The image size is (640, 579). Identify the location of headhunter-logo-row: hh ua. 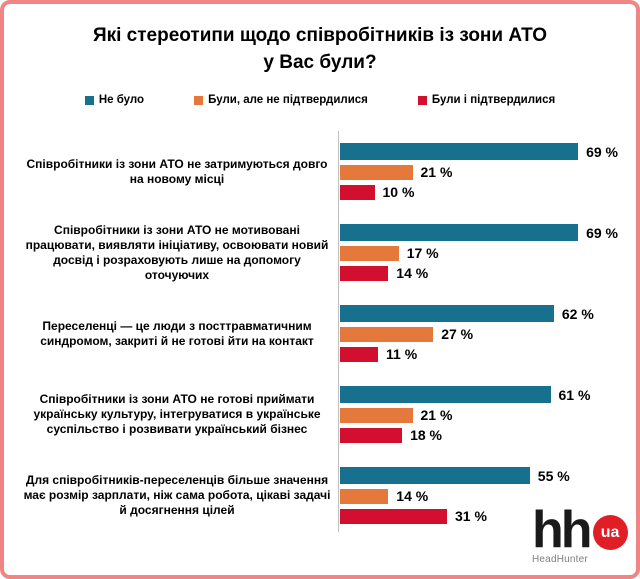
(580, 530).